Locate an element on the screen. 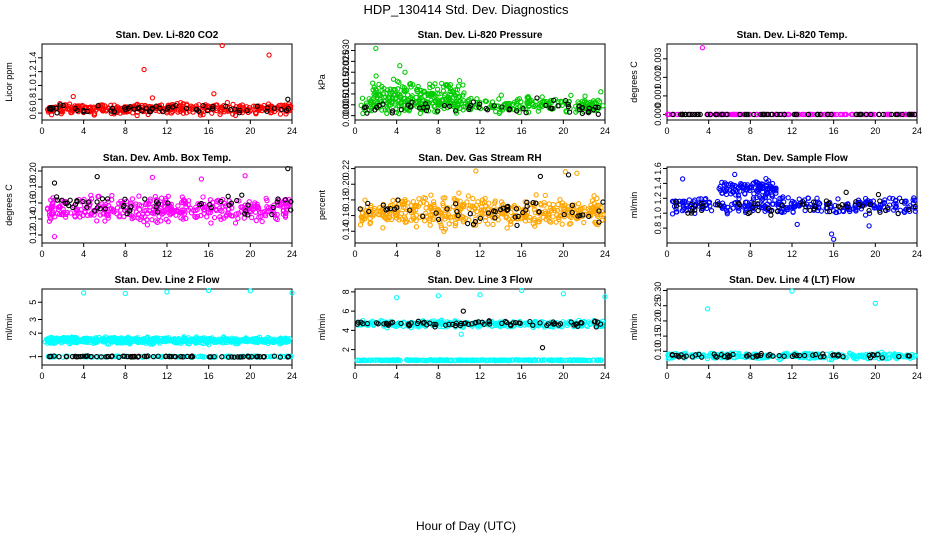 Image resolution: width=936 pixels, height=540 pixels. panel-title: Stan. Dev. Sample Flow is located at coordinates (792, 158).